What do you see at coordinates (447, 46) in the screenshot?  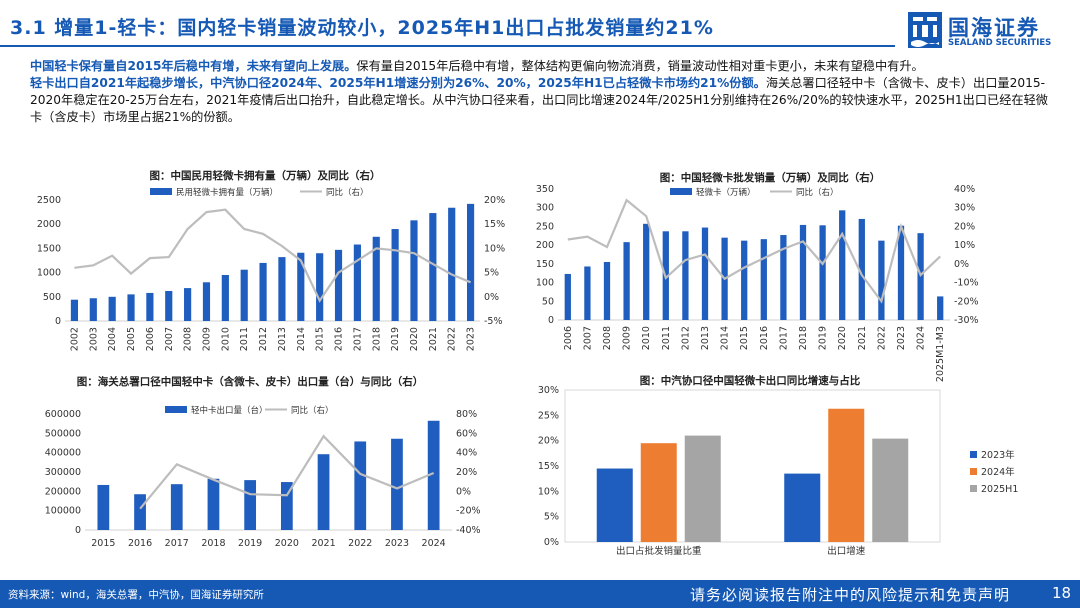 I see `title-divider` at bounding box center [447, 46].